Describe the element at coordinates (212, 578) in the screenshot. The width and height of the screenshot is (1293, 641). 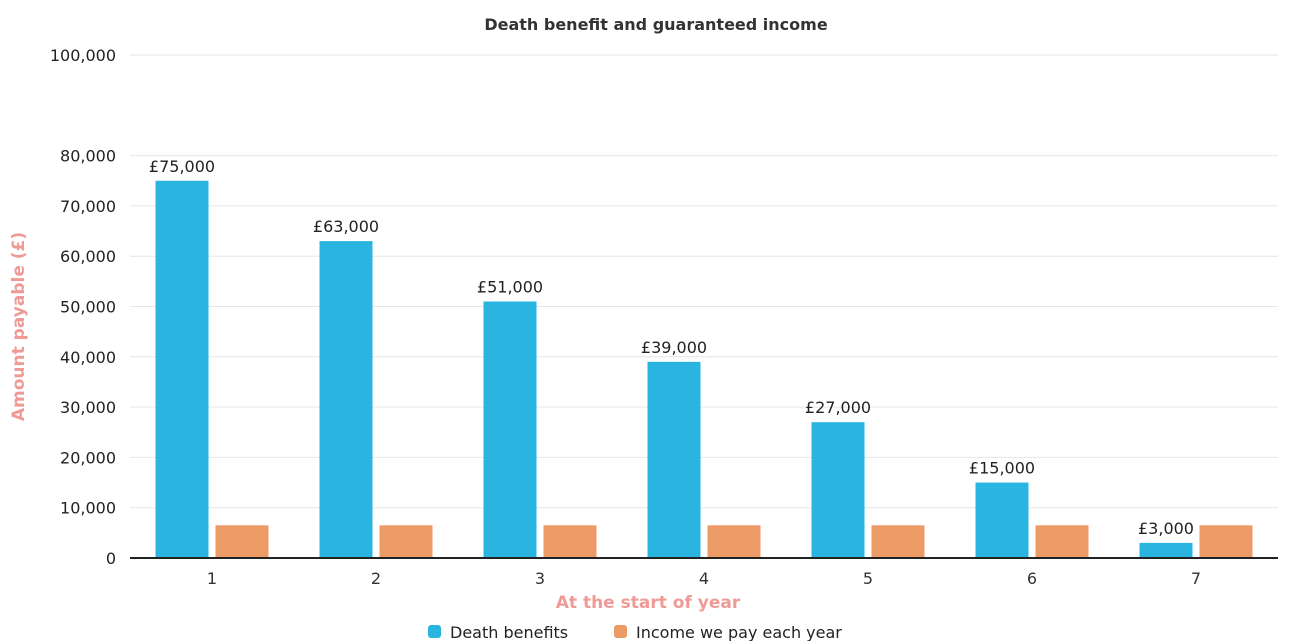
I see `x-tick-label: 1` at that location.